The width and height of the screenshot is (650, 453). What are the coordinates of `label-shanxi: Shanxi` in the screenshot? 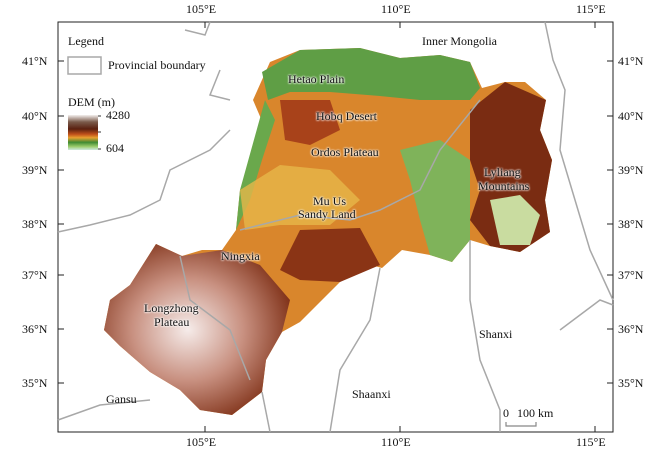 It's located at (496, 334).